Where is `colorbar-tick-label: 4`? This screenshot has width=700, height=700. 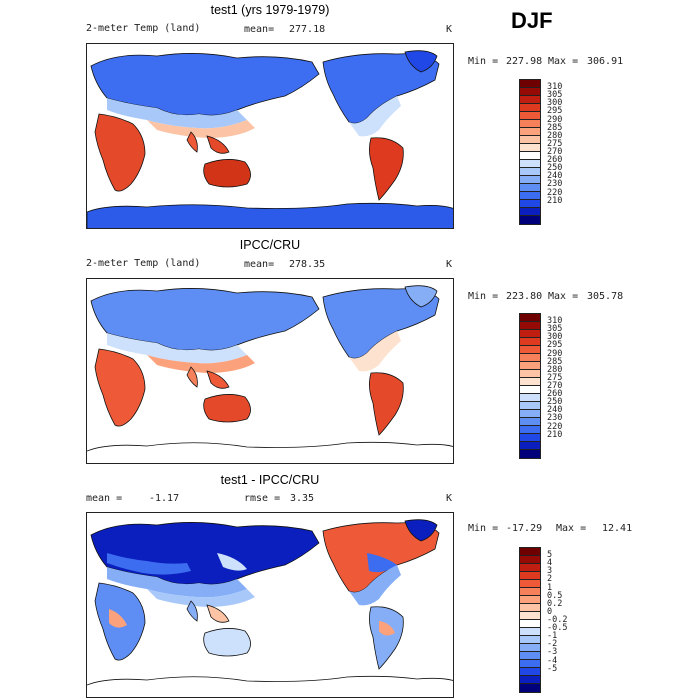
colorbar-tick-label: 4 is located at coordinates (550, 563).